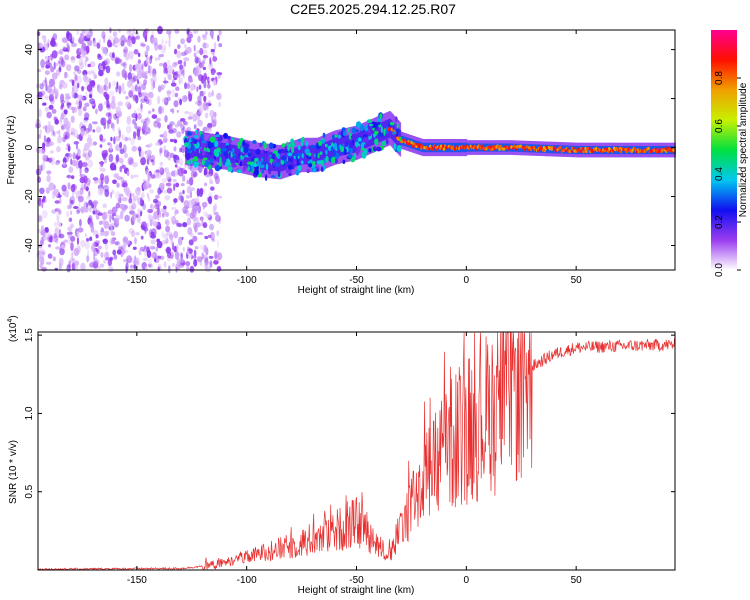 This screenshot has height=600, width=750. I want to click on spectrogram-x-tick-label: -150, so click(137, 280).